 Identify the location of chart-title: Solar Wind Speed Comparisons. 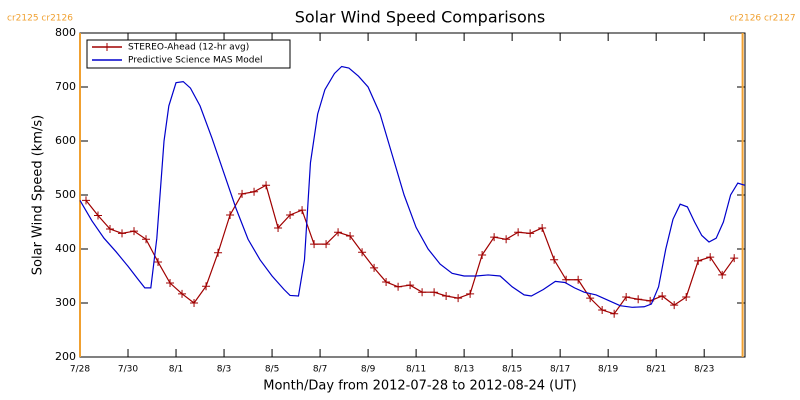
(420, 17).